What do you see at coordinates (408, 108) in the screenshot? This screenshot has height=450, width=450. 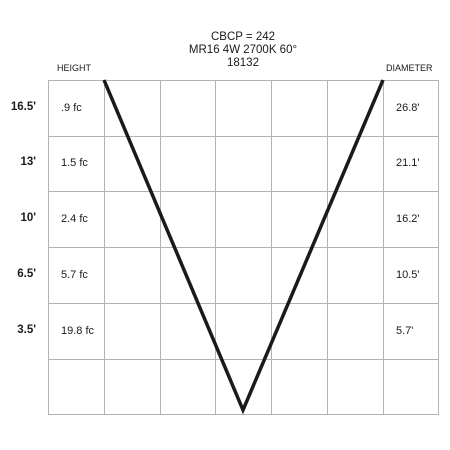 I see `beam-diameter-value: 26.8'` at bounding box center [408, 108].